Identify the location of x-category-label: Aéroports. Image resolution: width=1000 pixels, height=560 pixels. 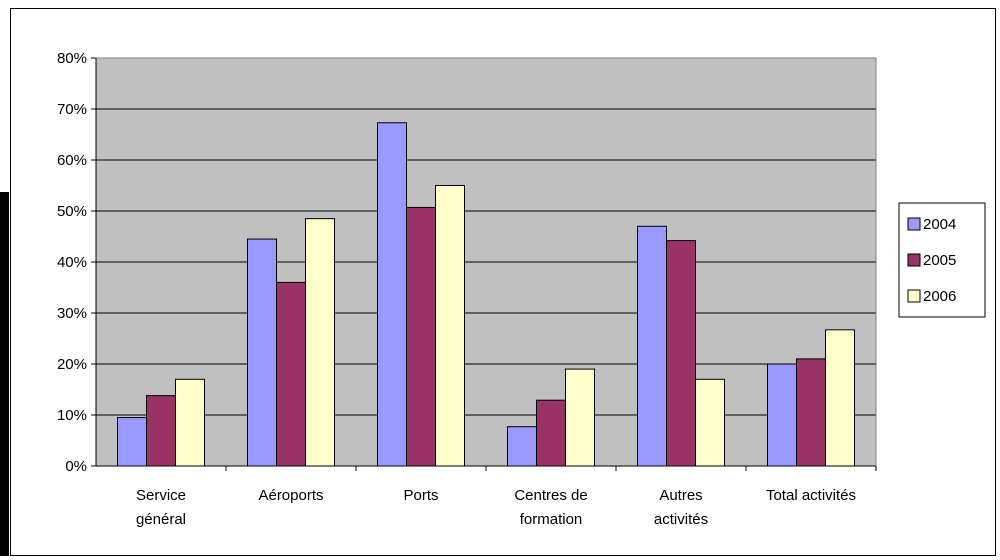
(290, 495).